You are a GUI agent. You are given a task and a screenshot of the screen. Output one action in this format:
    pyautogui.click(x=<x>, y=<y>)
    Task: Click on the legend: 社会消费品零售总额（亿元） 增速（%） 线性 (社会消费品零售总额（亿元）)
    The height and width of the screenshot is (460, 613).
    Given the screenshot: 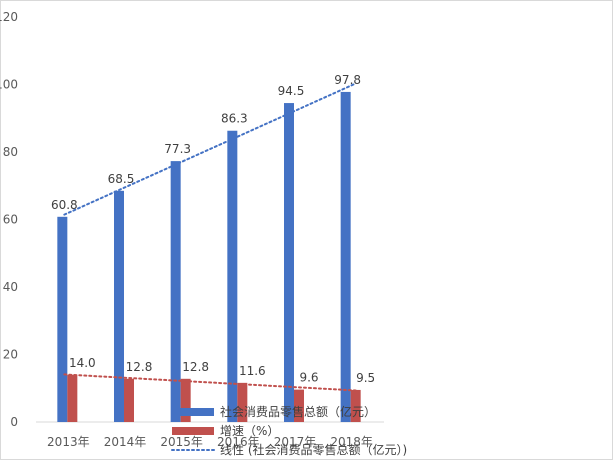 What is the action you would take?
    pyautogui.click(x=289, y=430)
    